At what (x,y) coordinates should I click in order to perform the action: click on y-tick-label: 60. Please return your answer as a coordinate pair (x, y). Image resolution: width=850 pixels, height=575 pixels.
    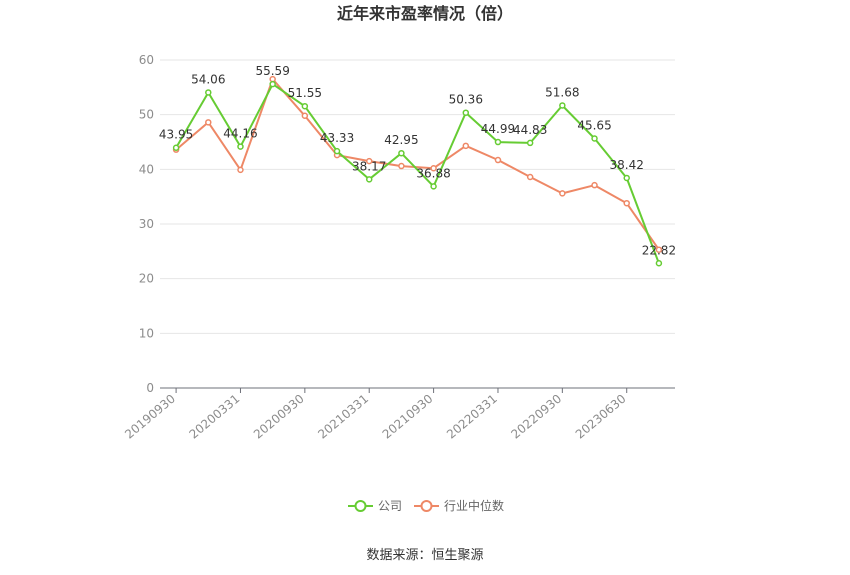
    Looking at the image, I should click on (146, 60).